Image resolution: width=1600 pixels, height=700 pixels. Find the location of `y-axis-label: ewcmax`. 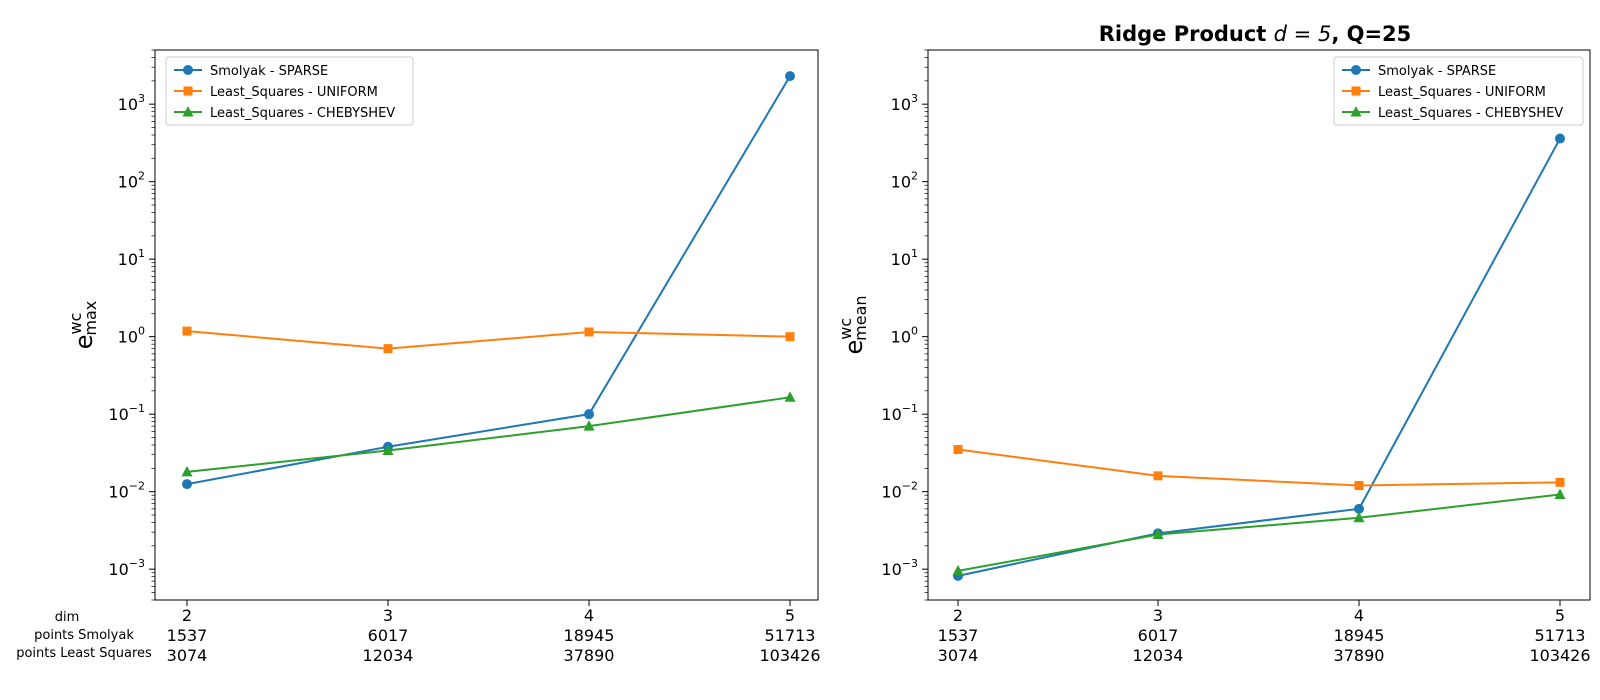

y-axis-label: ewcmax is located at coordinates (83, 325).